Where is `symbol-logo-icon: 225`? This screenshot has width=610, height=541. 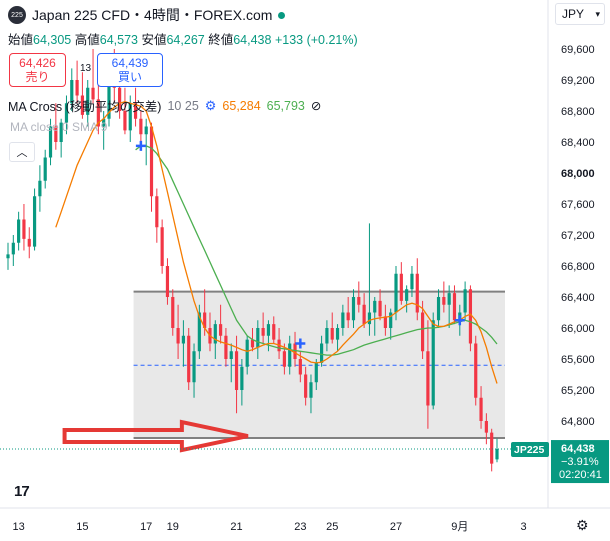
symbol-logo-icon: 225 is located at coordinates (17, 15).